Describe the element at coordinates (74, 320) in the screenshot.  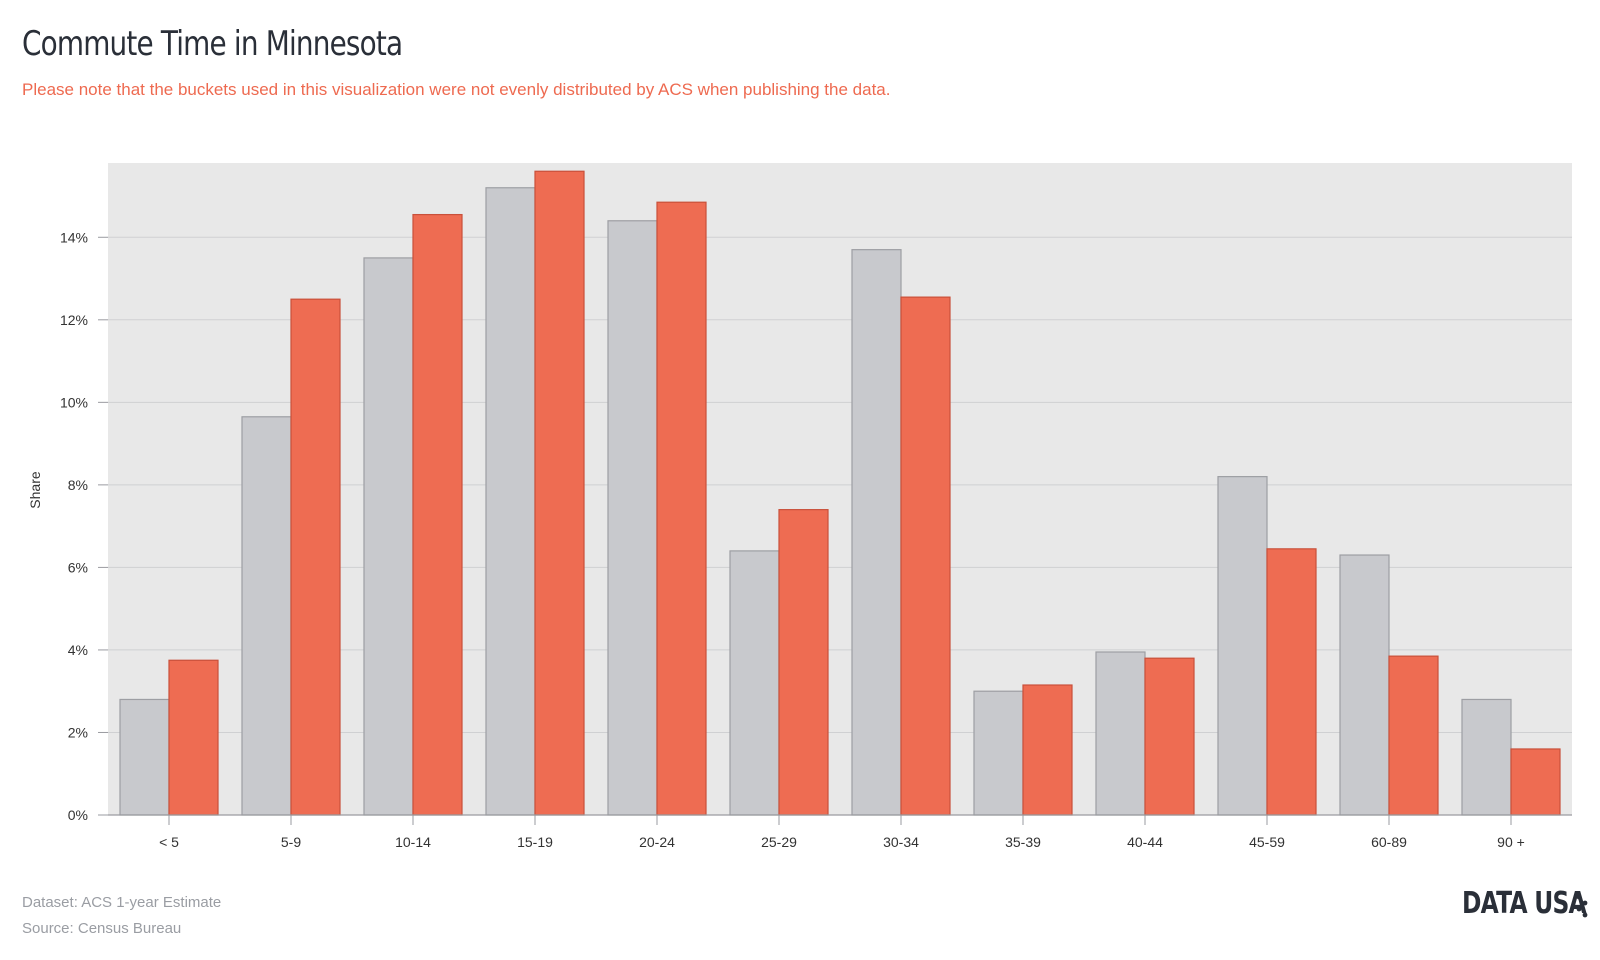
I see `y-tick-label: 12%` at that location.